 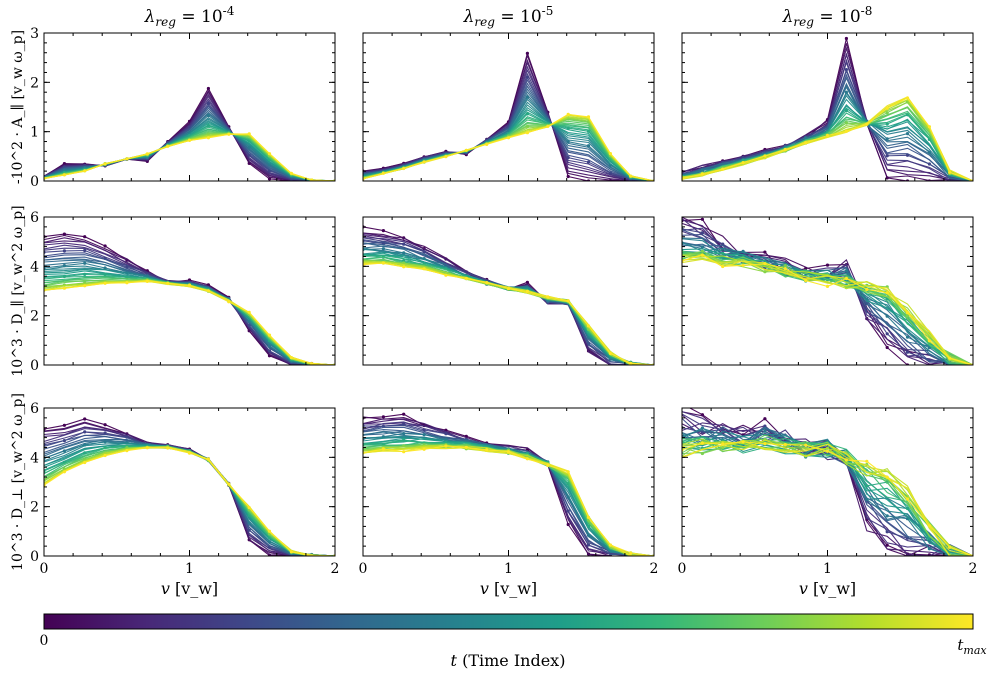 What do you see at coordinates (682, 569) in the screenshot?
I see `x-tick-label: 0` at bounding box center [682, 569].